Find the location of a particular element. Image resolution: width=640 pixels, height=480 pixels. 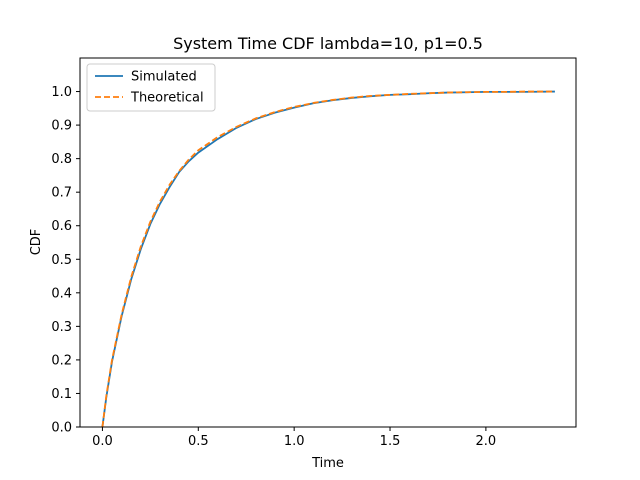

y-tick-label: 1.0 is located at coordinates (61, 92).